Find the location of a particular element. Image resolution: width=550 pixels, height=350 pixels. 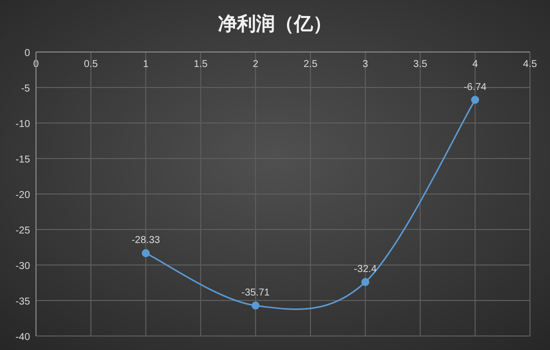

x-tick-label: 2 is located at coordinates (255, 64).